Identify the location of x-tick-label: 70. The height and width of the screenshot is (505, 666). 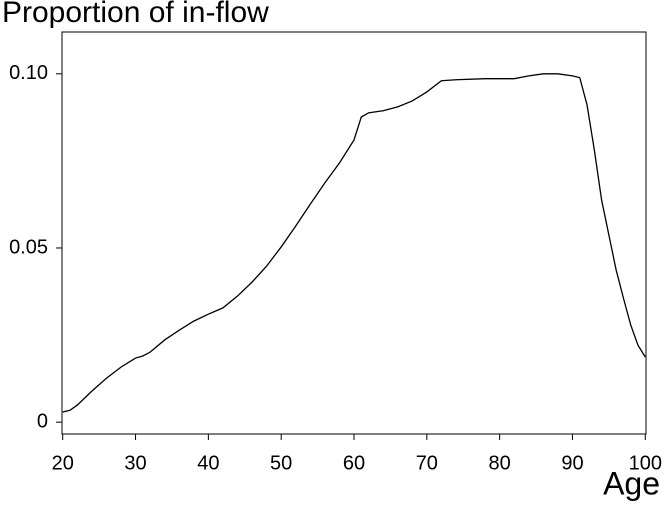
(427, 463).